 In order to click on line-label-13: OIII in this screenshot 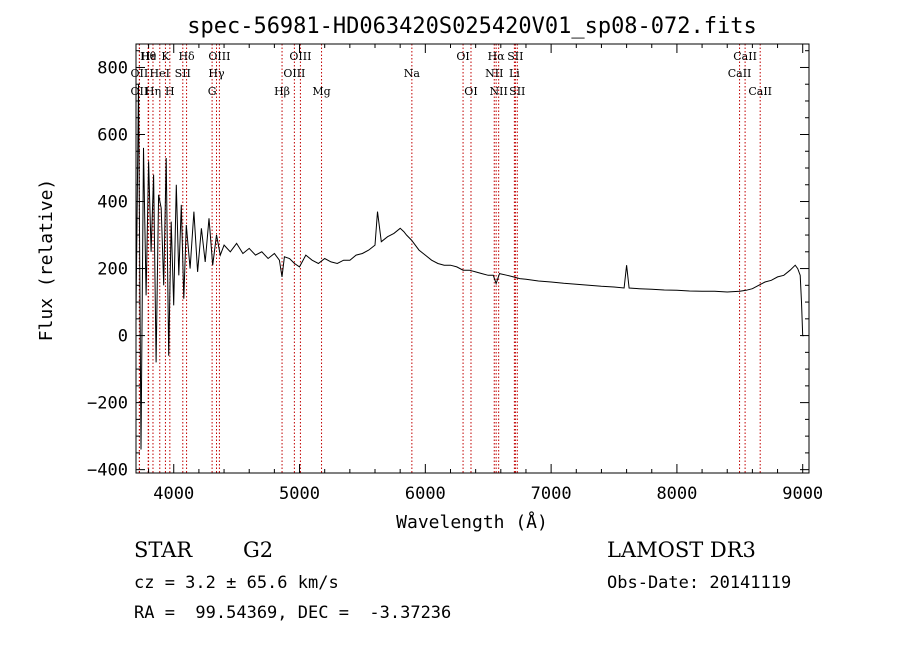, I will do `click(300, 56)`.